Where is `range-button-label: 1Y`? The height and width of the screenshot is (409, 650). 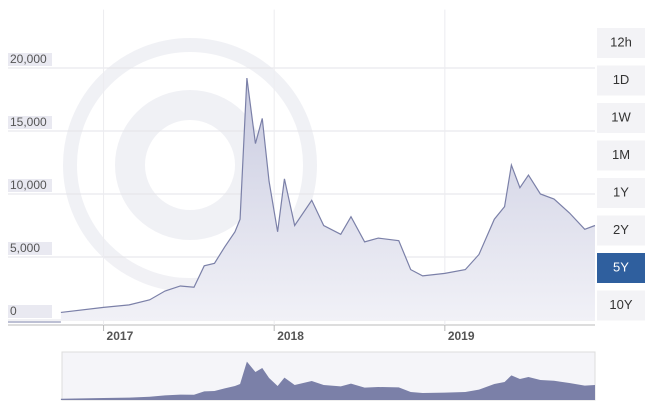
range-button-label: 1Y is located at coordinates (621, 191).